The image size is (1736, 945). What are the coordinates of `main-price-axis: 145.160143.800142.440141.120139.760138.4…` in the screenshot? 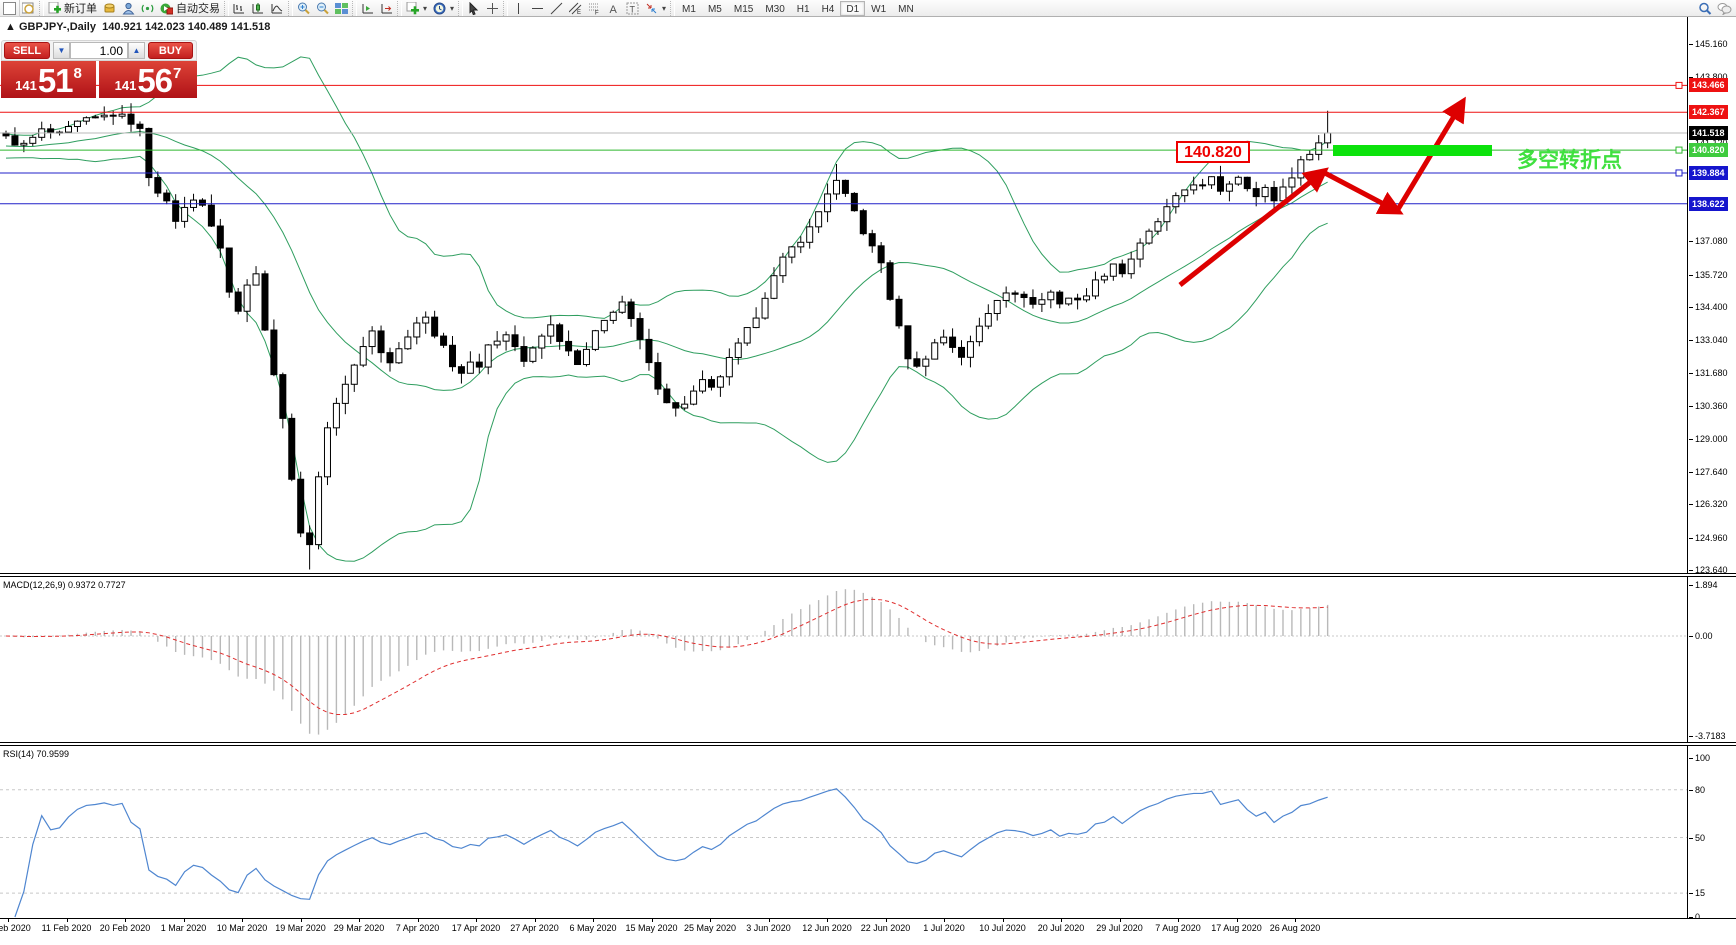 It's located at (1712, 296).